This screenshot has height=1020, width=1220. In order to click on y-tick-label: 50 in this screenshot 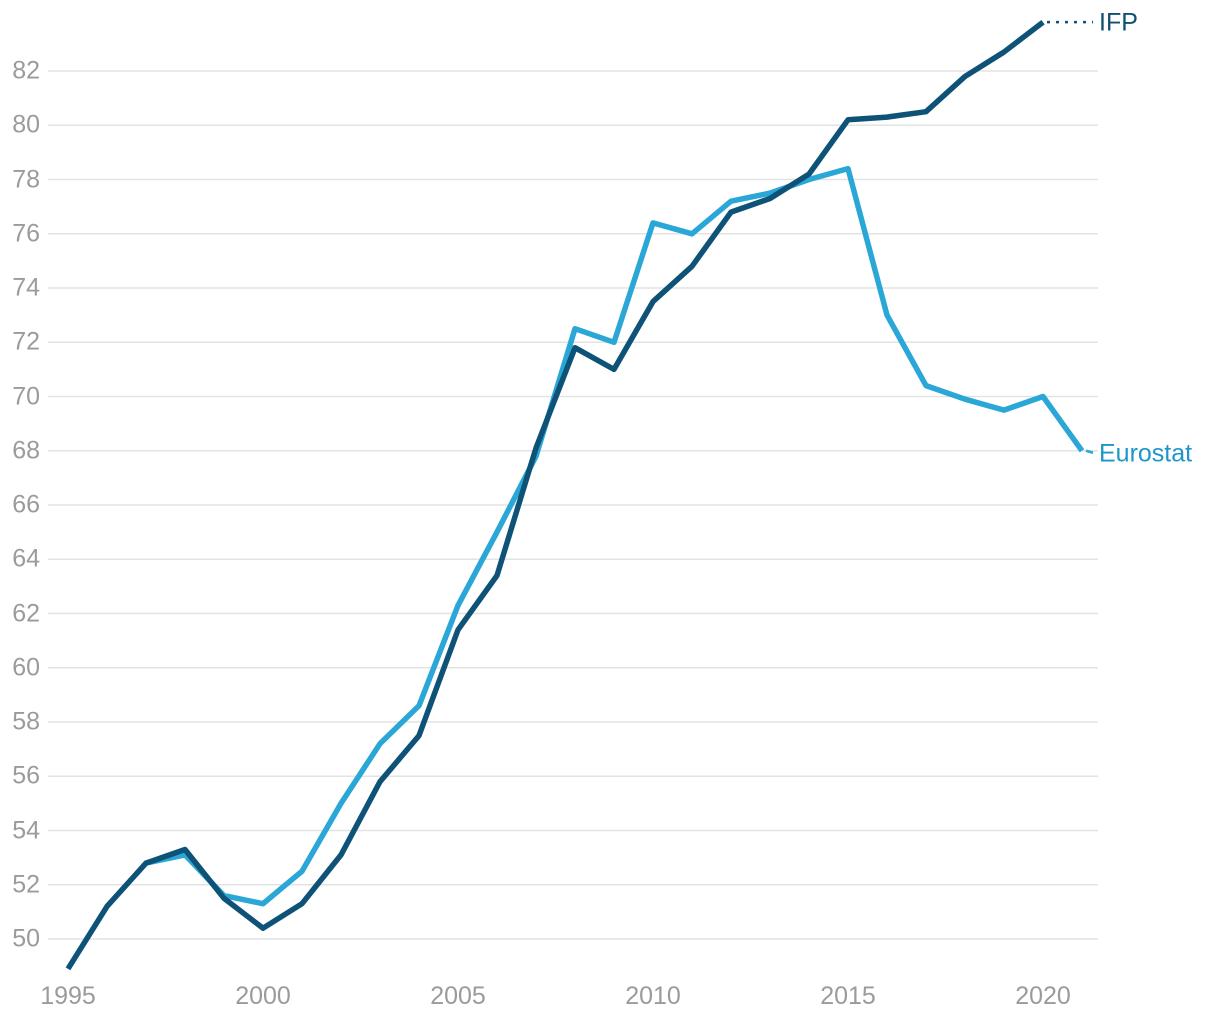, I will do `click(26, 938)`.